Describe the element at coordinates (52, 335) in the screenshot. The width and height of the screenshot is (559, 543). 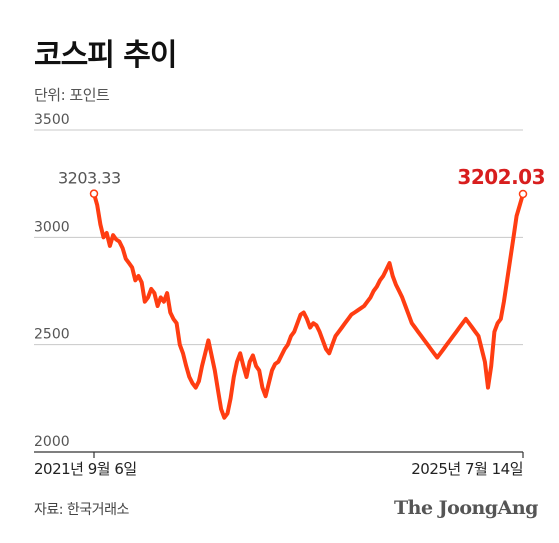
I see `y-tick-label: 2500` at that location.